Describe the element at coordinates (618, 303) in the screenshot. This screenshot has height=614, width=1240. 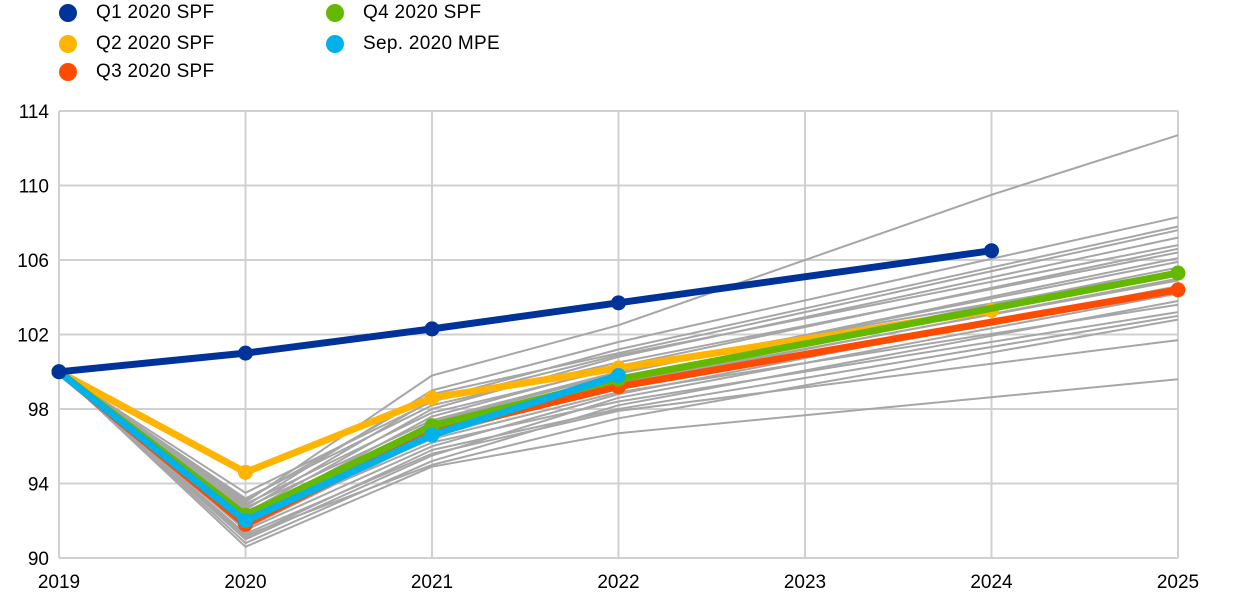
I see `series-point-q1-2020-spf-2022` at that location.